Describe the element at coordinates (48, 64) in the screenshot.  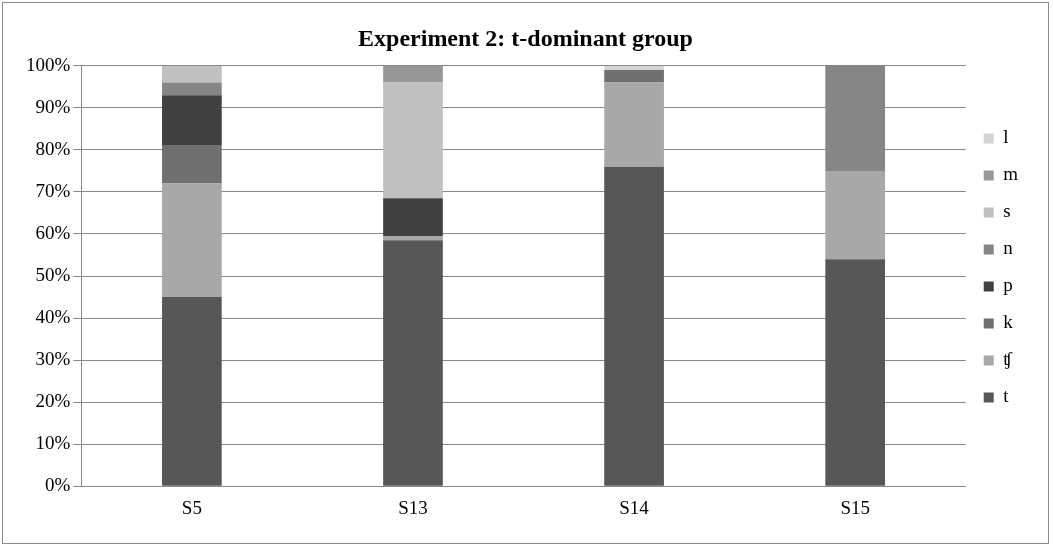
I see `y-tick-label: 100%` at that location.